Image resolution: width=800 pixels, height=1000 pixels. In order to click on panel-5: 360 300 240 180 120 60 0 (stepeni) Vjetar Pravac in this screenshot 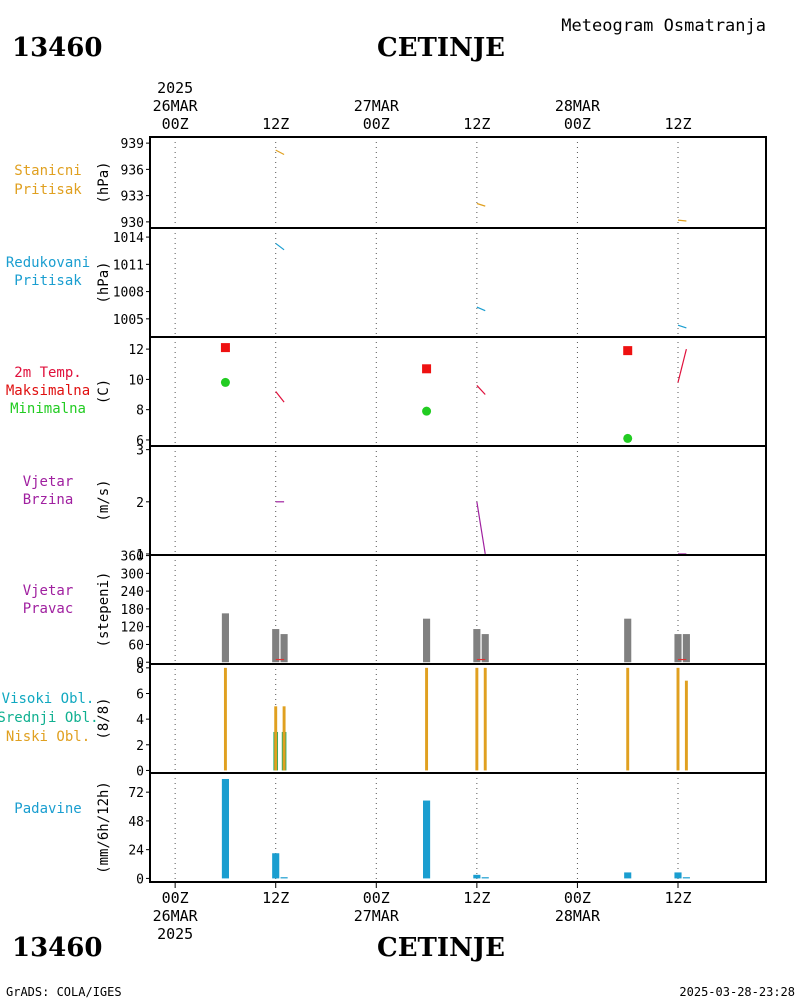, I will do `click(395, 610)`.